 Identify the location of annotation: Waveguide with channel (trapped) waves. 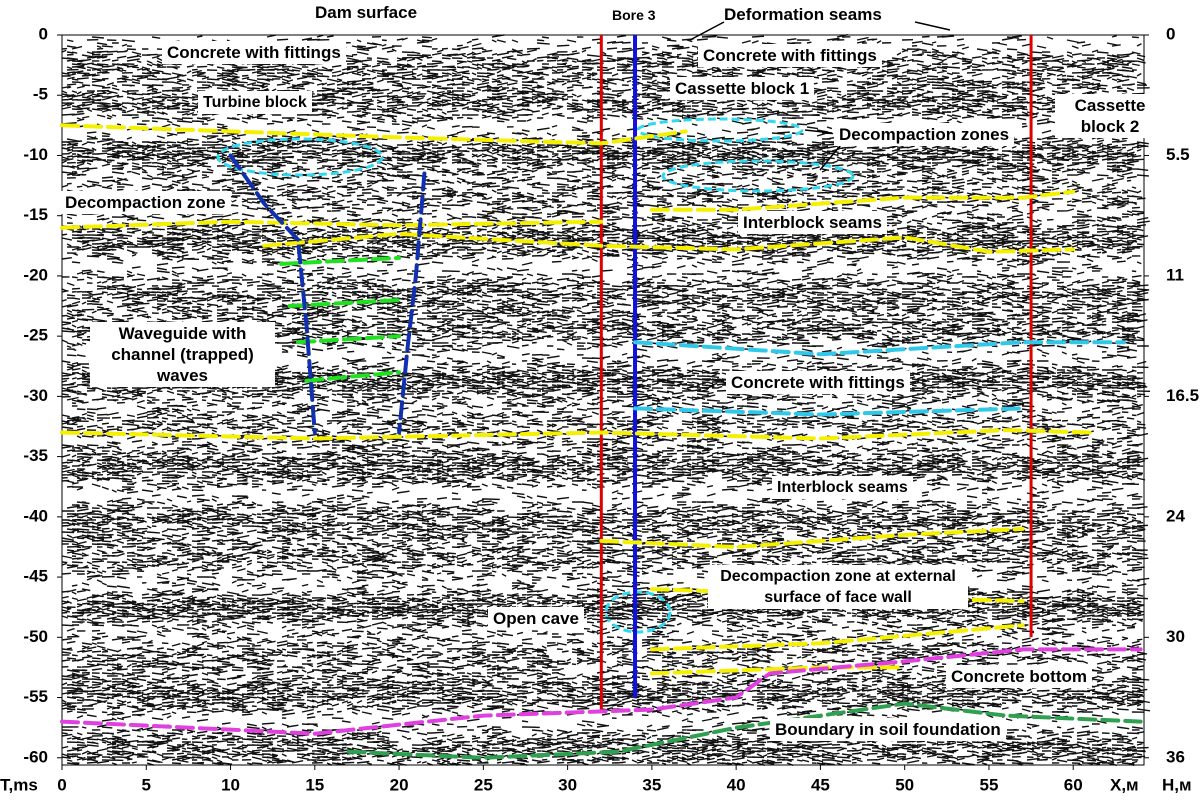
(182, 354).